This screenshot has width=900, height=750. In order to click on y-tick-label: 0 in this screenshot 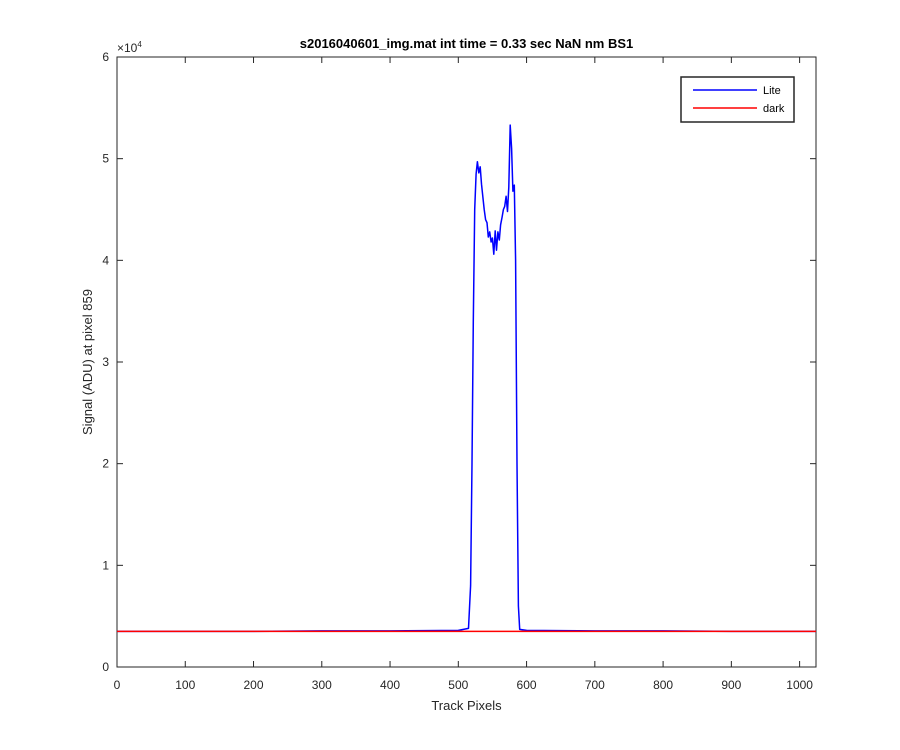, I will do `click(105, 667)`.